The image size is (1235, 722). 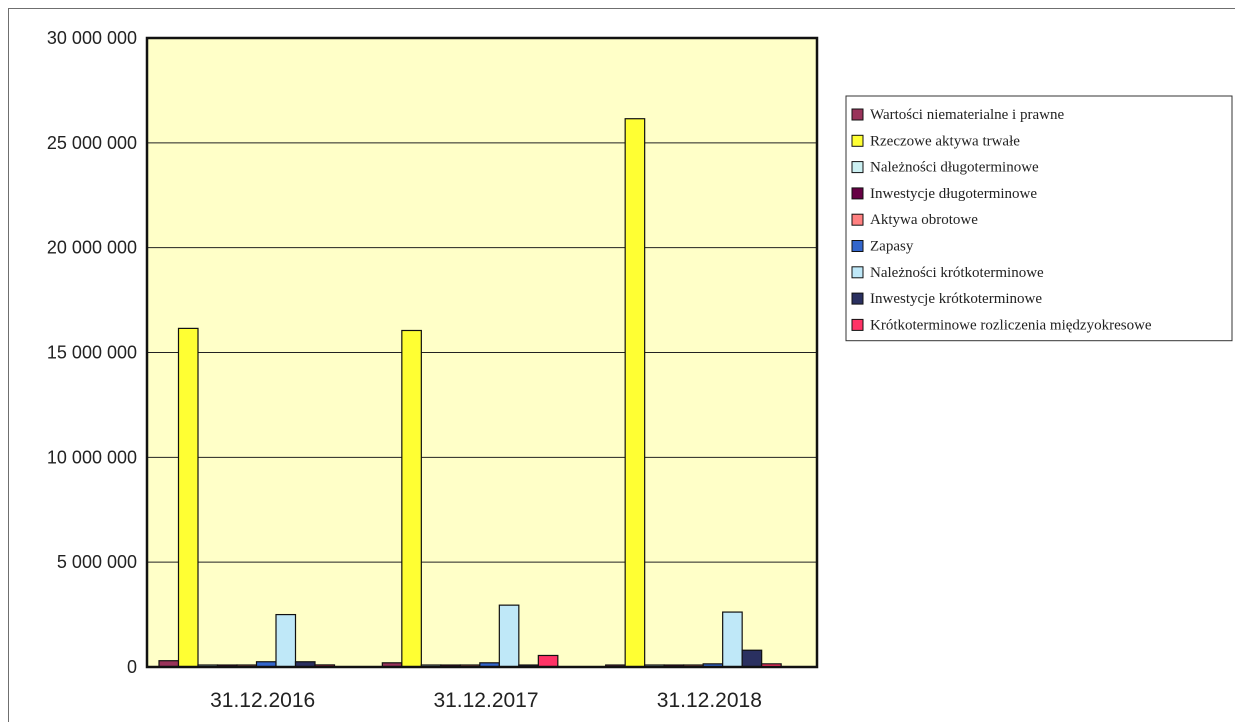 I want to click on x-axis-ticks: 31.12.2016 31.12.2017 31.12.2018, so click(x=486, y=700).